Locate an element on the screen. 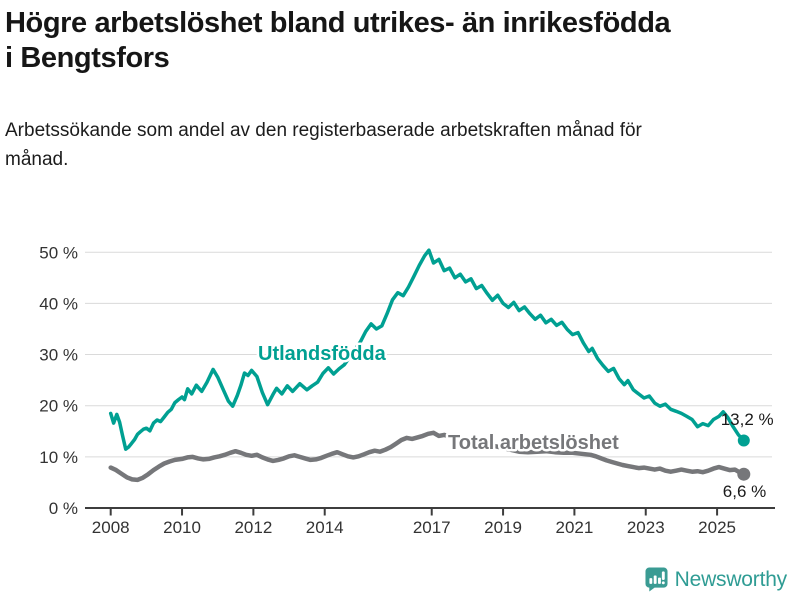  y-axis-label: 10 % is located at coordinates (58, 457).